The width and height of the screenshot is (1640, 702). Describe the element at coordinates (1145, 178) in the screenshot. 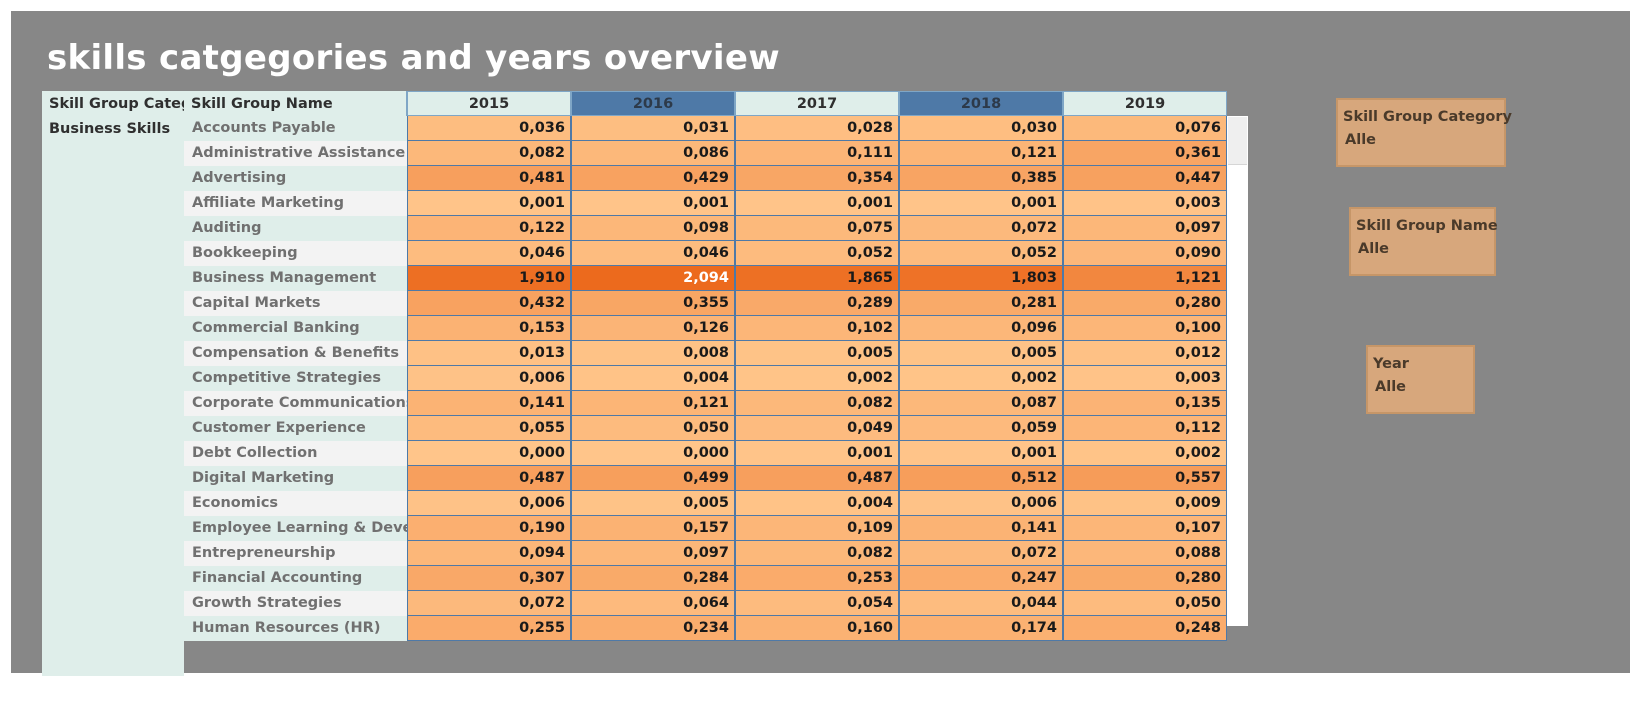

I see `value-cell: 0,447` at that location.